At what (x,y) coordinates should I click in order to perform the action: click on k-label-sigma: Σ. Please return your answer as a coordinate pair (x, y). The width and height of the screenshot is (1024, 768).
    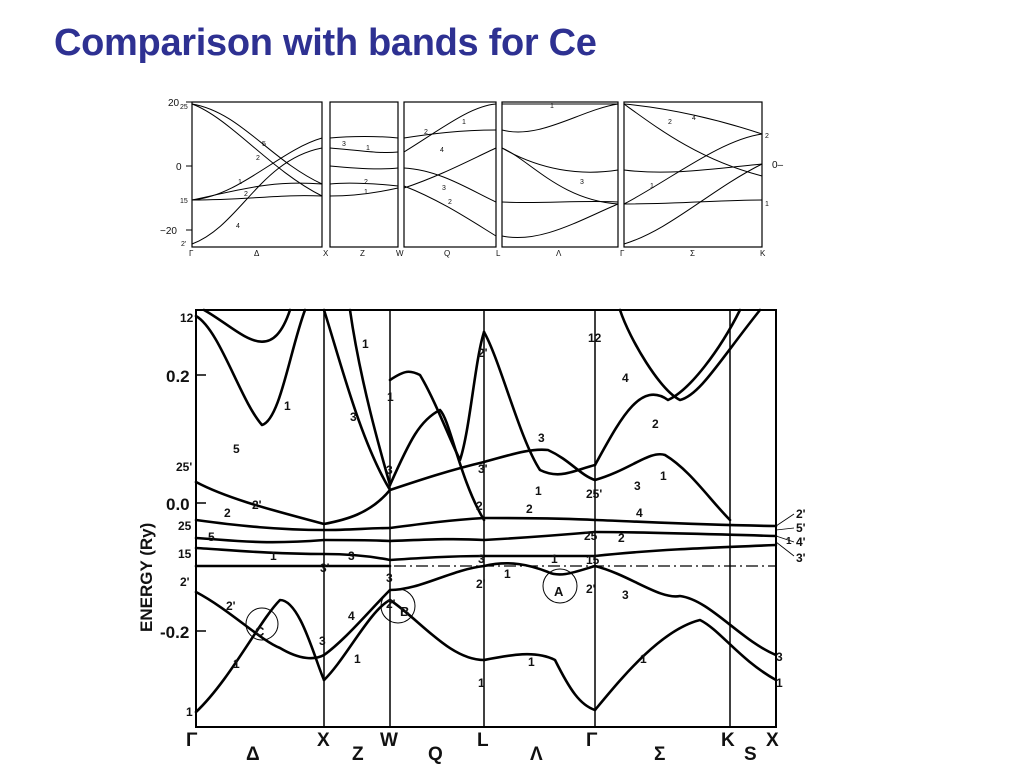
    Looking at the image, I should click on (659, 754).